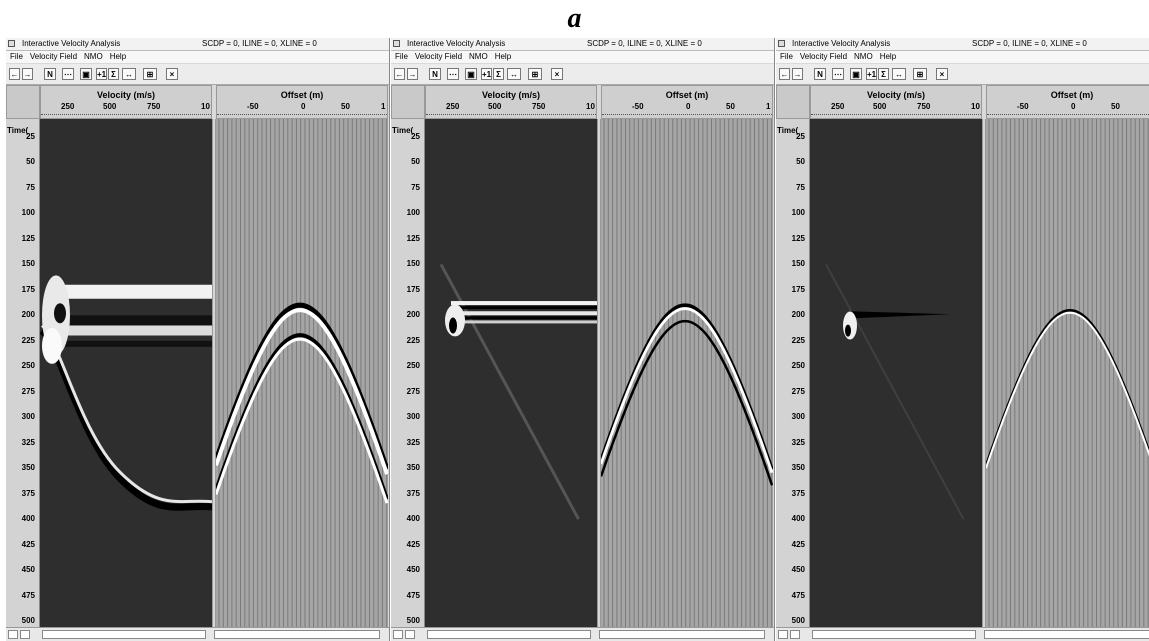 The width and height of the screenshot is (1149, 641). Describe the element at coordinates (413, 519) in the screenshot. I see `time-tick-label: 400` at that location.